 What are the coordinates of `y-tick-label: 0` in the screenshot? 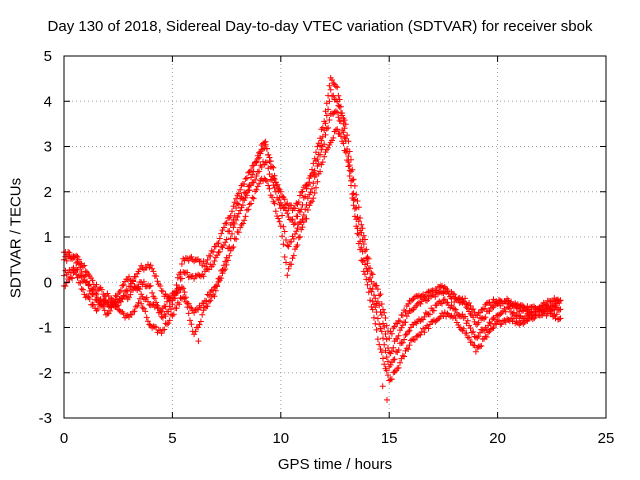 It's located at (48, 282).